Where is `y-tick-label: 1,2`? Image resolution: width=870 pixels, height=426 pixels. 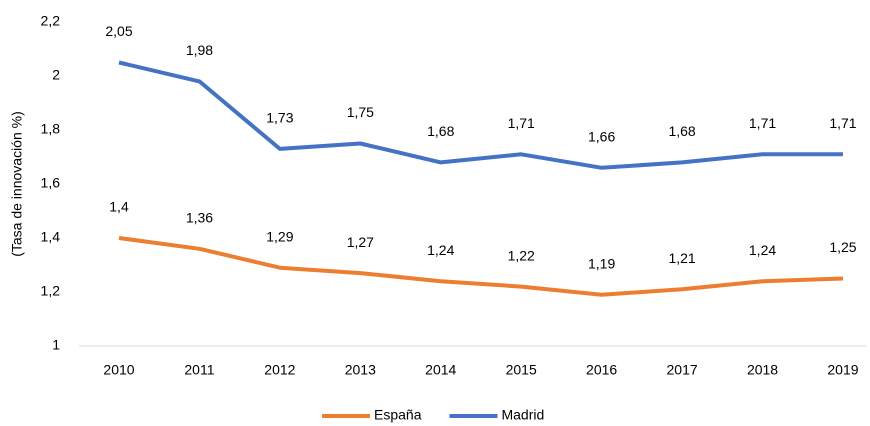
y-tick-label: 1,2 is located at coordinates (51, 291).